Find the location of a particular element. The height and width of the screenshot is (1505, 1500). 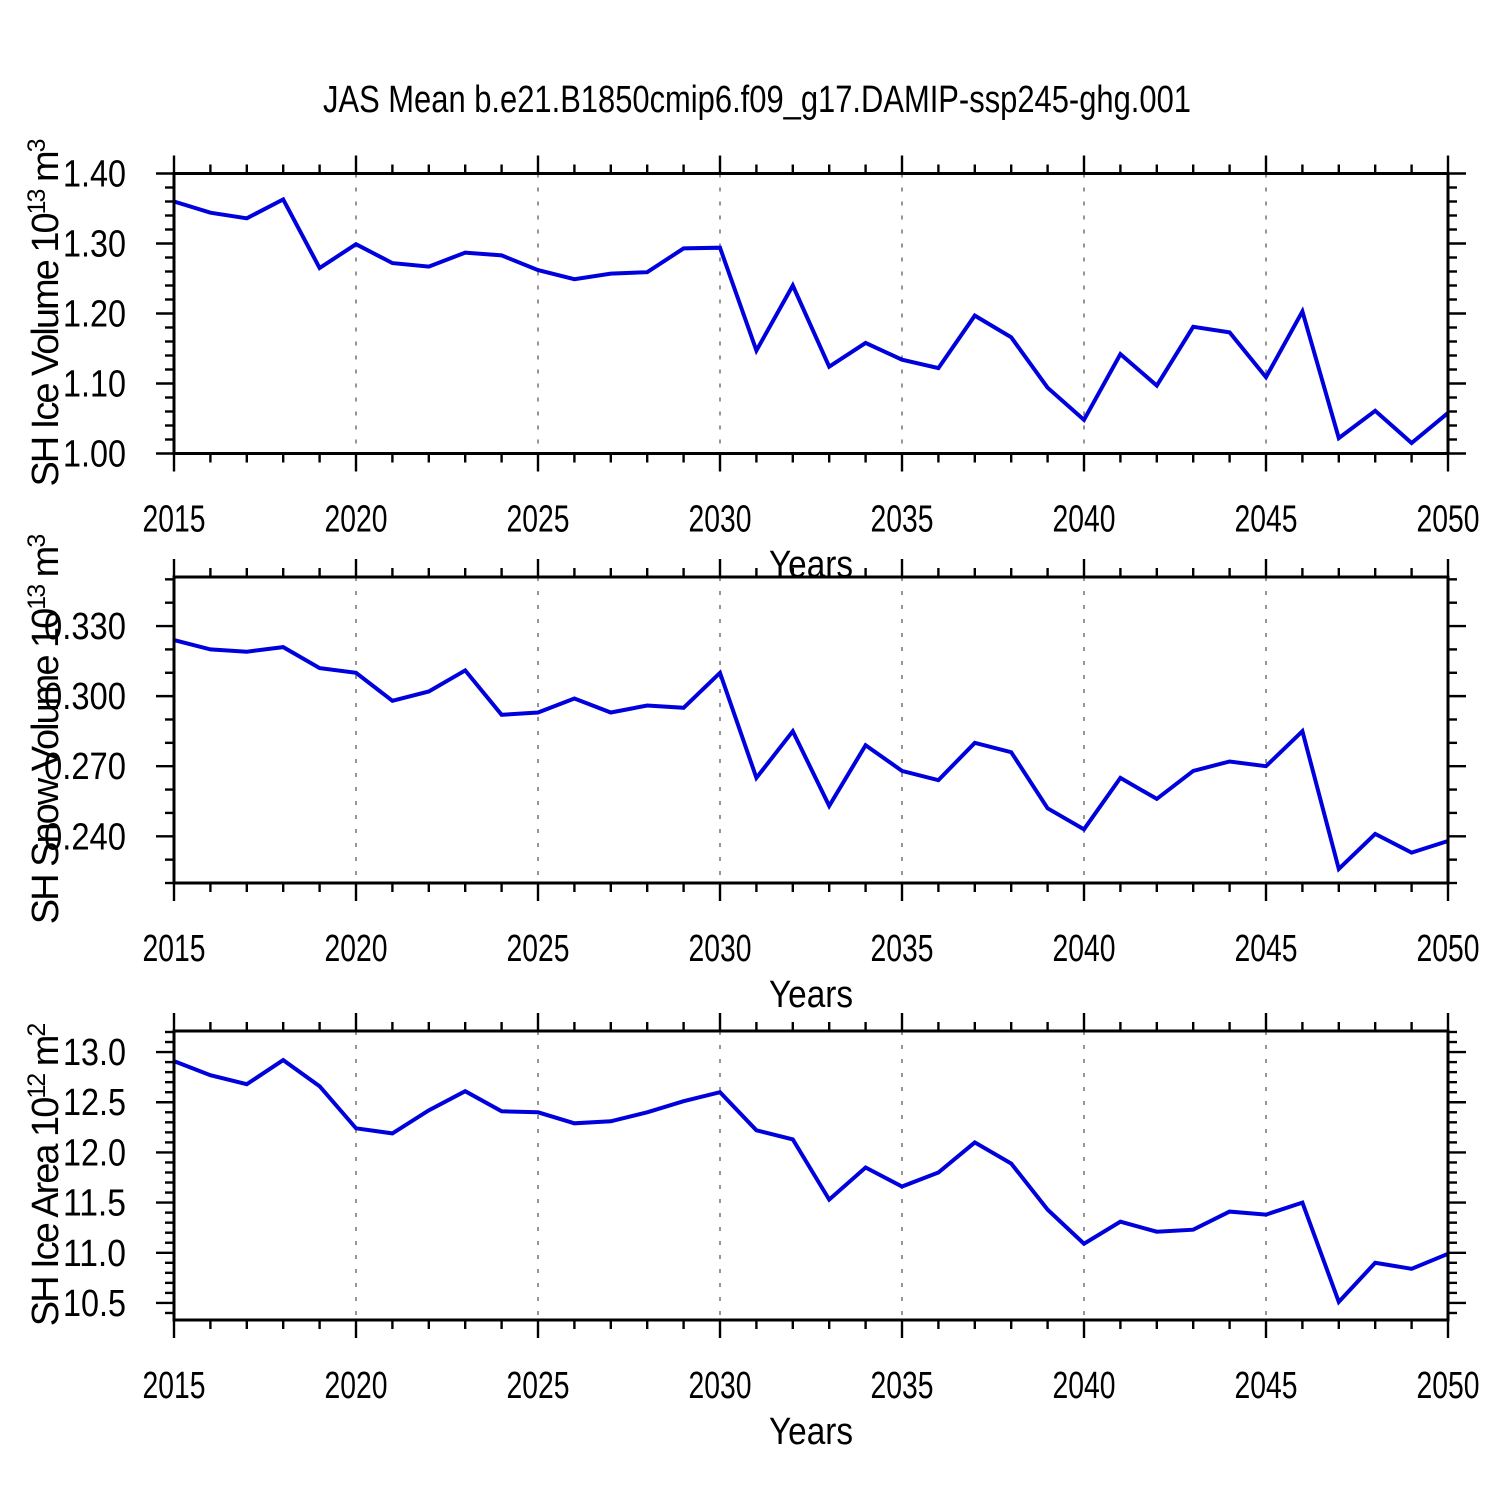

y-axis-label: SH Snow Volume 1013 m3 is located at coordinates (45, 730).